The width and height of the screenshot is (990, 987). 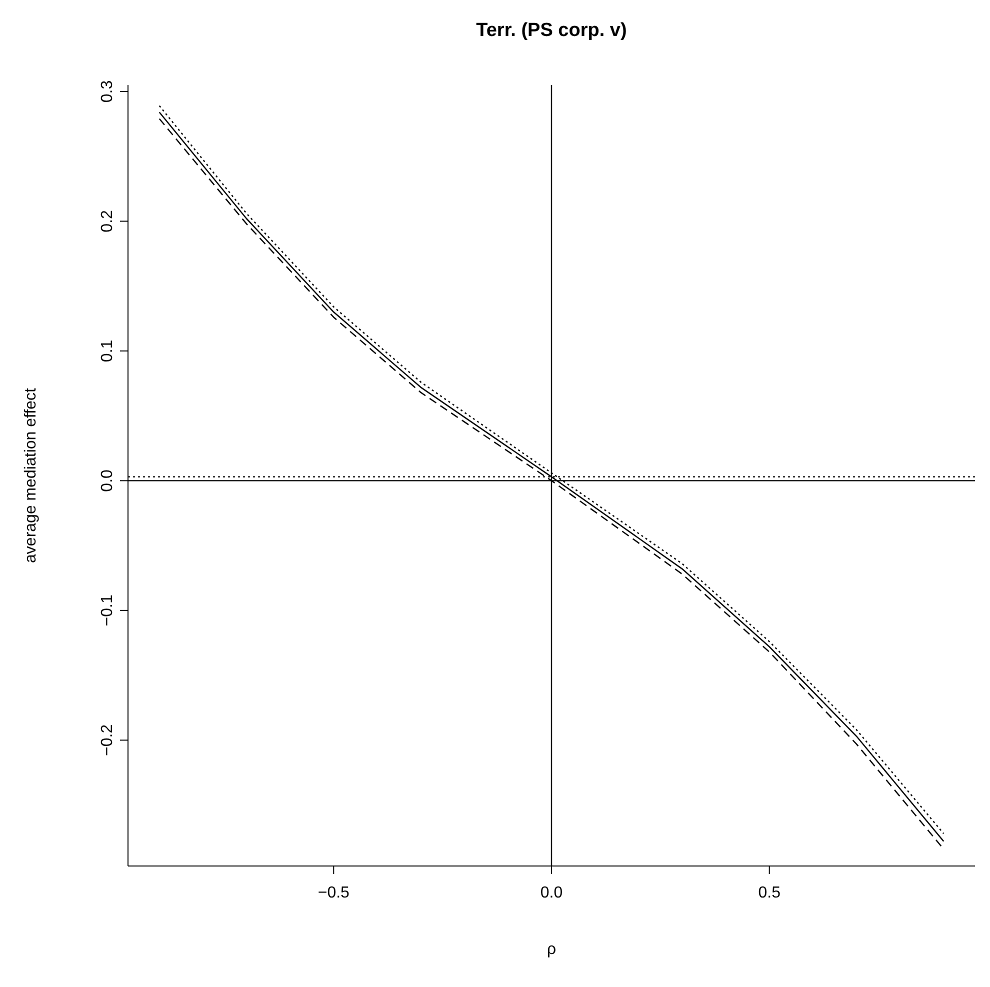 I want to click on y-tick-label: 0.1, so click(x=107, y=351).